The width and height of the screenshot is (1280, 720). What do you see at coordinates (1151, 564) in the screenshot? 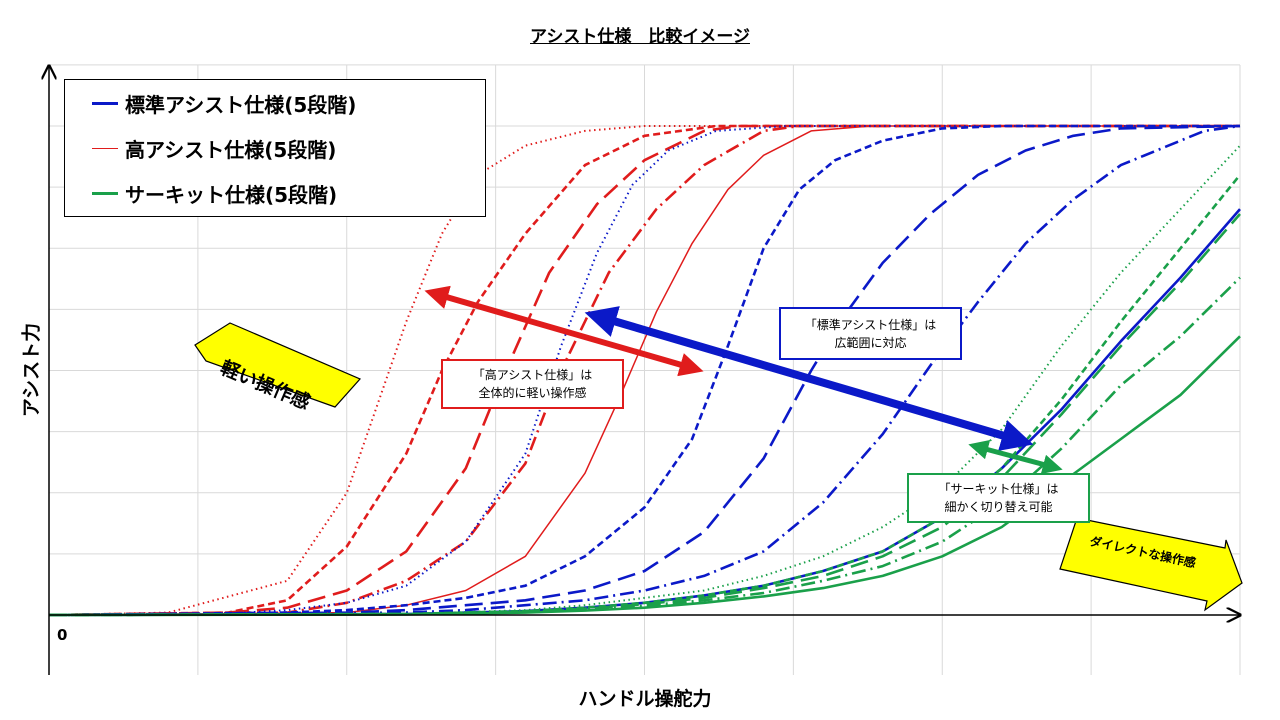
I see `direct-feel-badge-arrow` at bounding box center [1151, 564].